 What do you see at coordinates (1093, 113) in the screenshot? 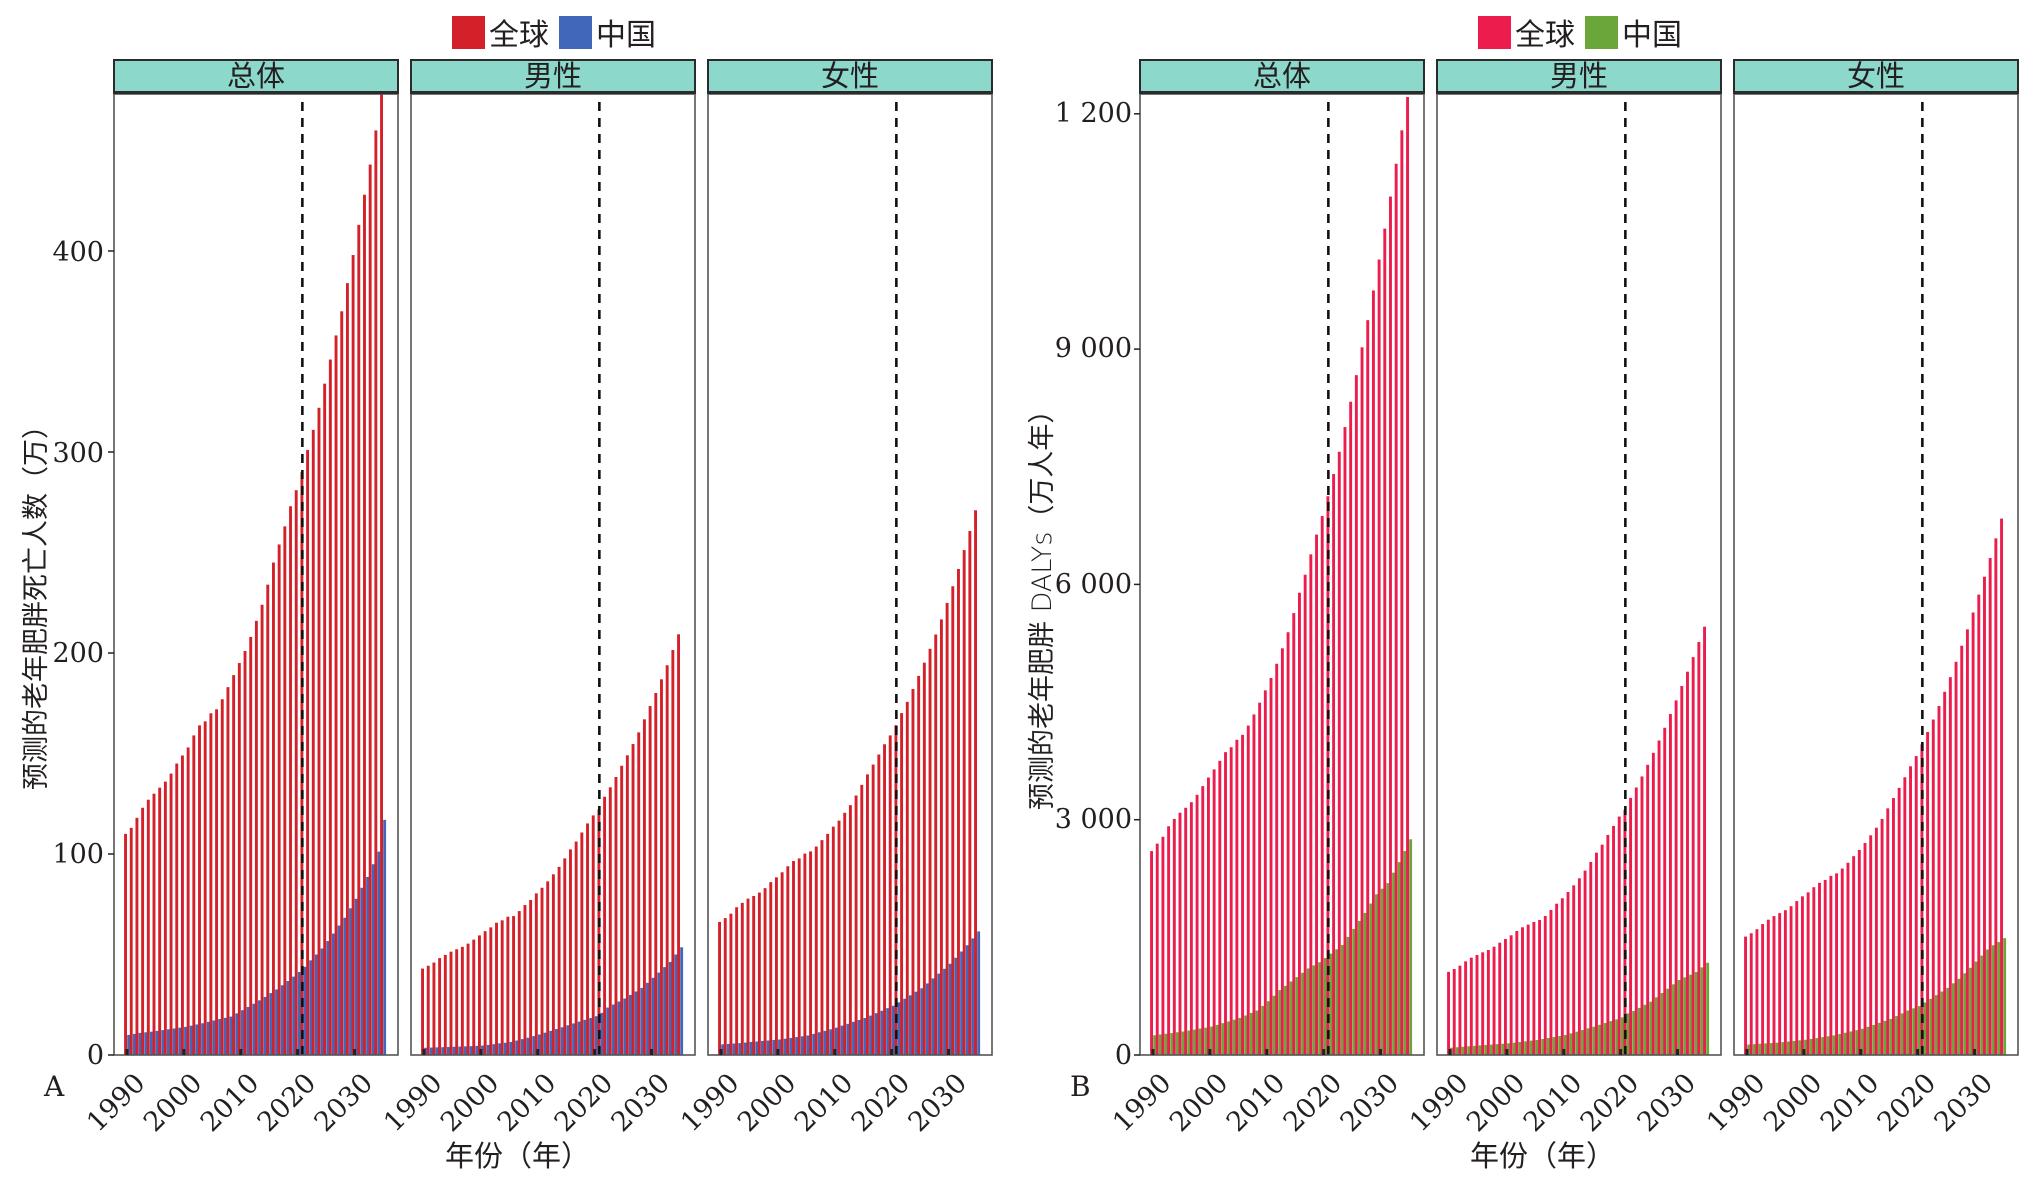
I see `ytick-label-b: 1 200` at bounding box center [1093, 113].